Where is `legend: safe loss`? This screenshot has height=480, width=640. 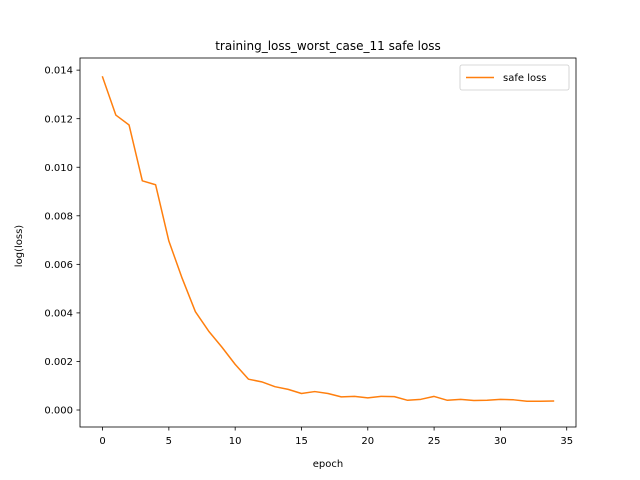 legend: safe loss is located at coordinates (514, 77).